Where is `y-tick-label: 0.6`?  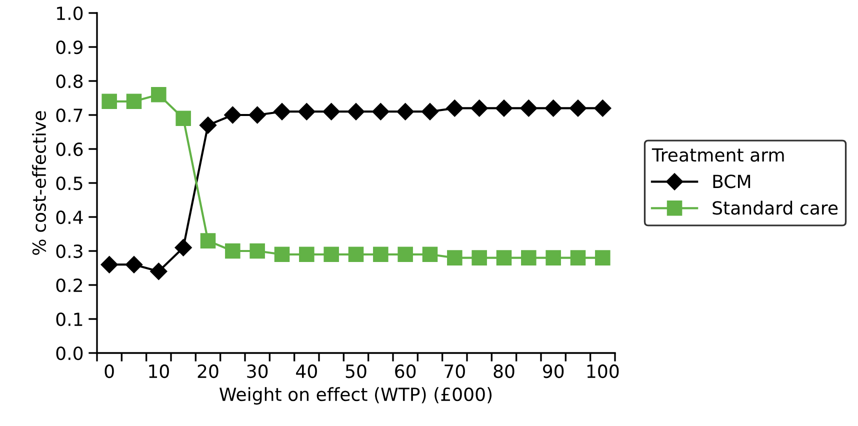 y-tick-label: 0.6 is located at coordinates (69, 149).